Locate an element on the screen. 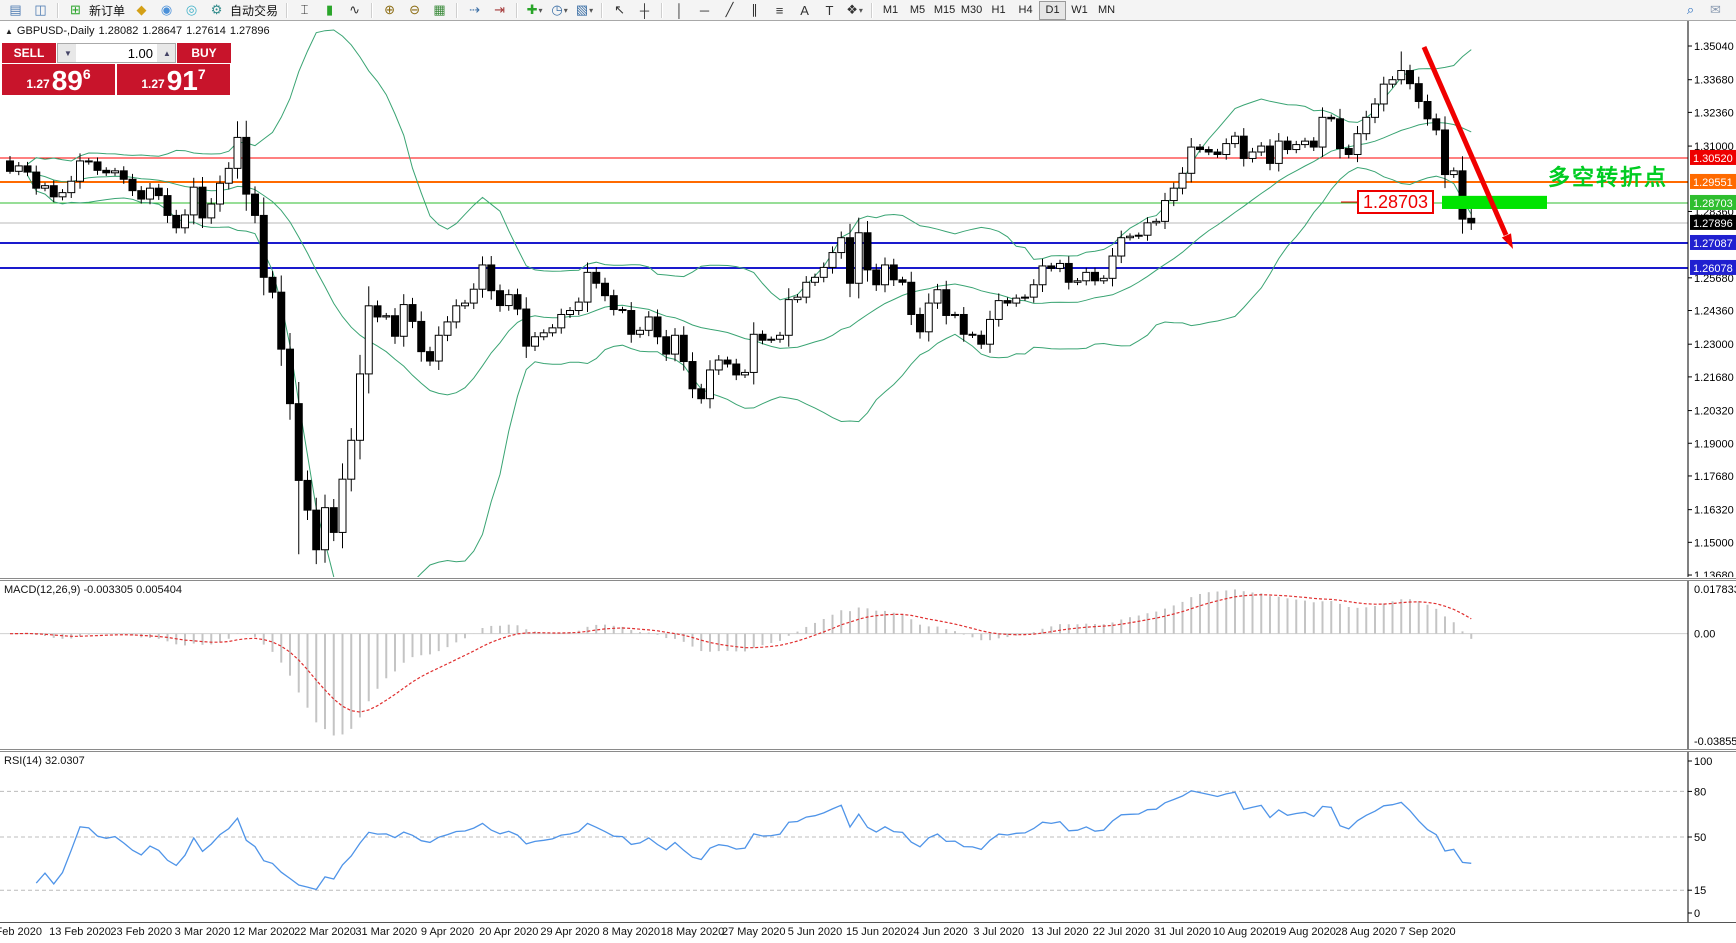  price-callout-label: 1.28703 is located at coordinates (1395, 202).